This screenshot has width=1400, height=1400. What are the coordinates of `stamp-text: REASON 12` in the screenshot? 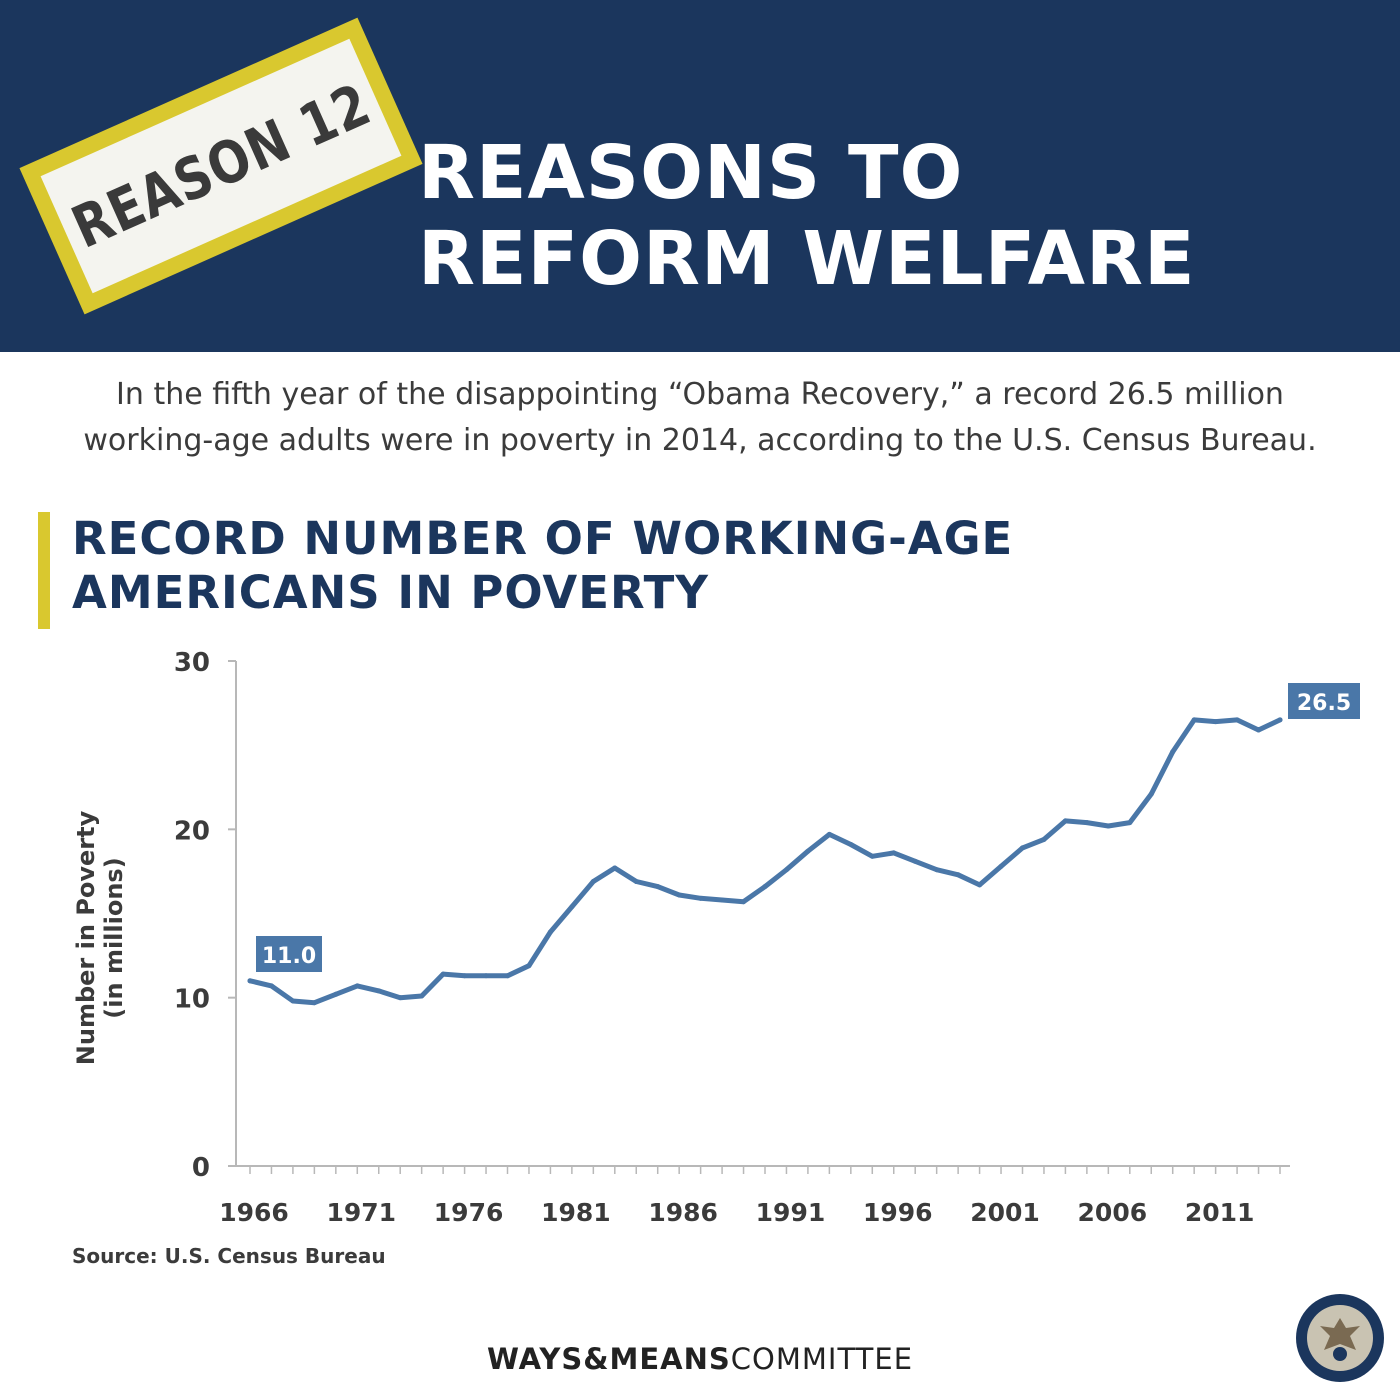 It's located at (221, 166).